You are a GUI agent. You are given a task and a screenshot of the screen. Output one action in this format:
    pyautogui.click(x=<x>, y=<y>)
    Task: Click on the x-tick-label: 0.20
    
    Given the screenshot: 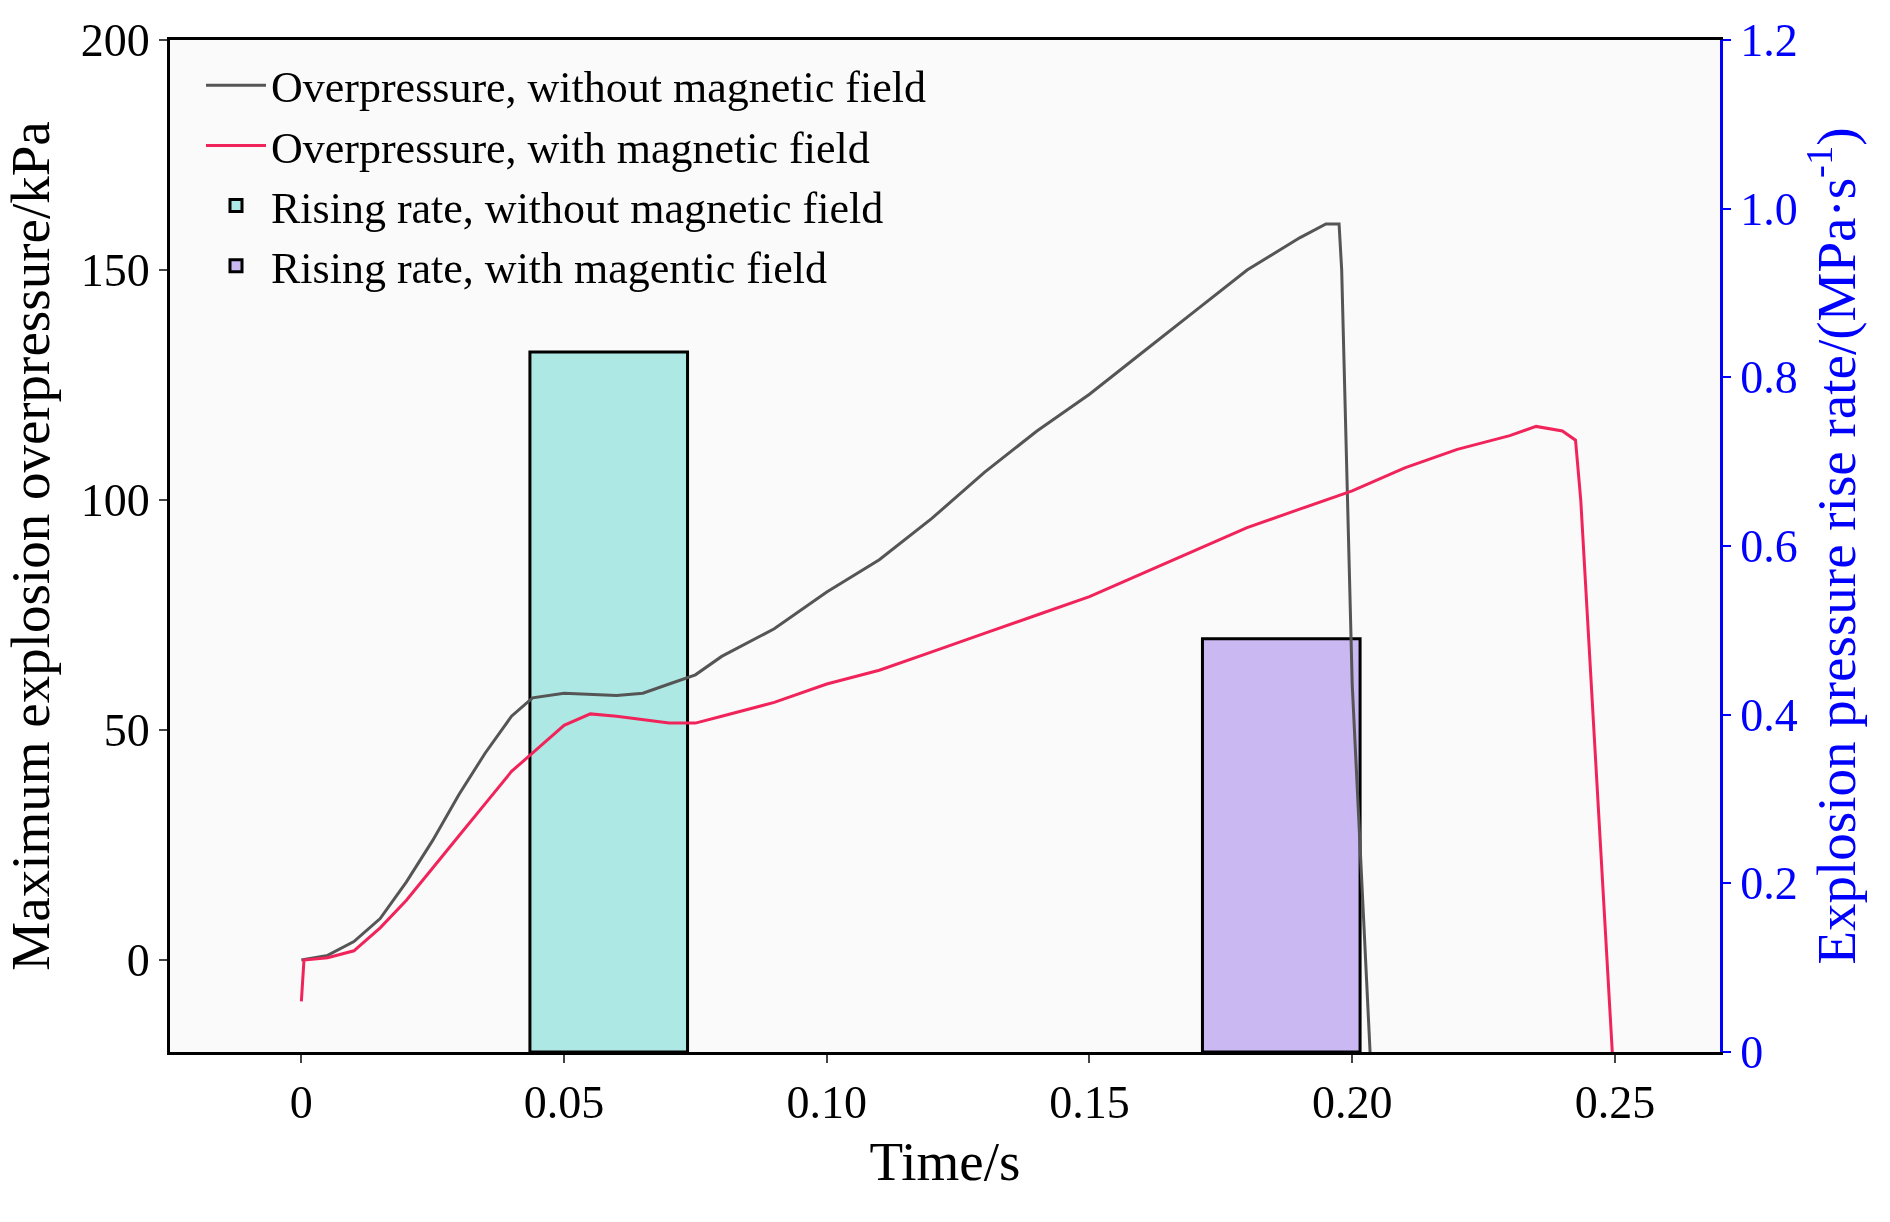 What is the action you would take?
    pyautogui.click(x=1352, y=1103)
    